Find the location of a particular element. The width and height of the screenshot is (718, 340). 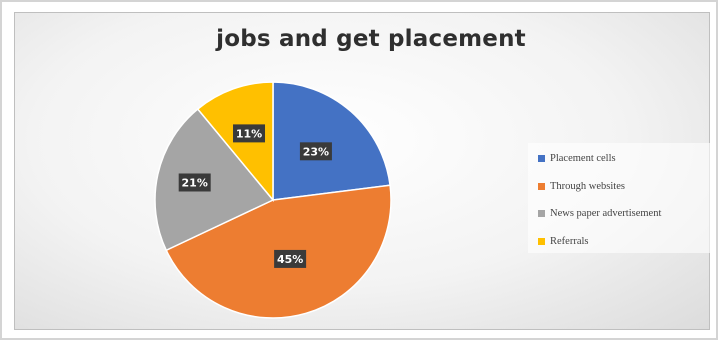

data-label-referrals: 11% is located at coordinates (249, 133).